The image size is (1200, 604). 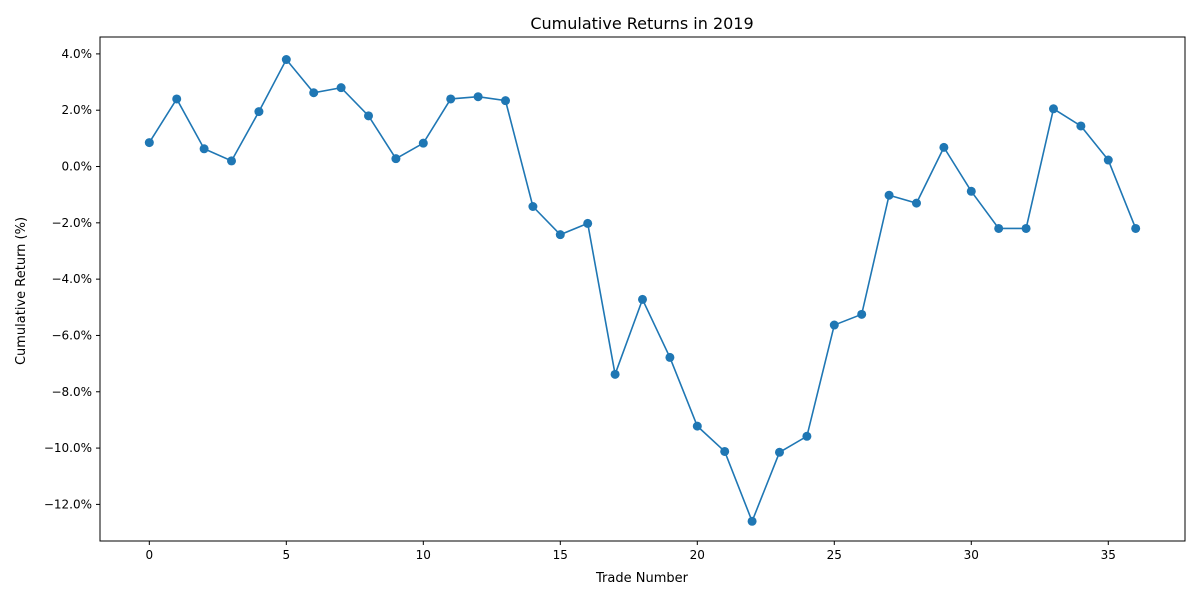 I want to click on y-tick-label: 2.0%, so click(x=77, y=110).